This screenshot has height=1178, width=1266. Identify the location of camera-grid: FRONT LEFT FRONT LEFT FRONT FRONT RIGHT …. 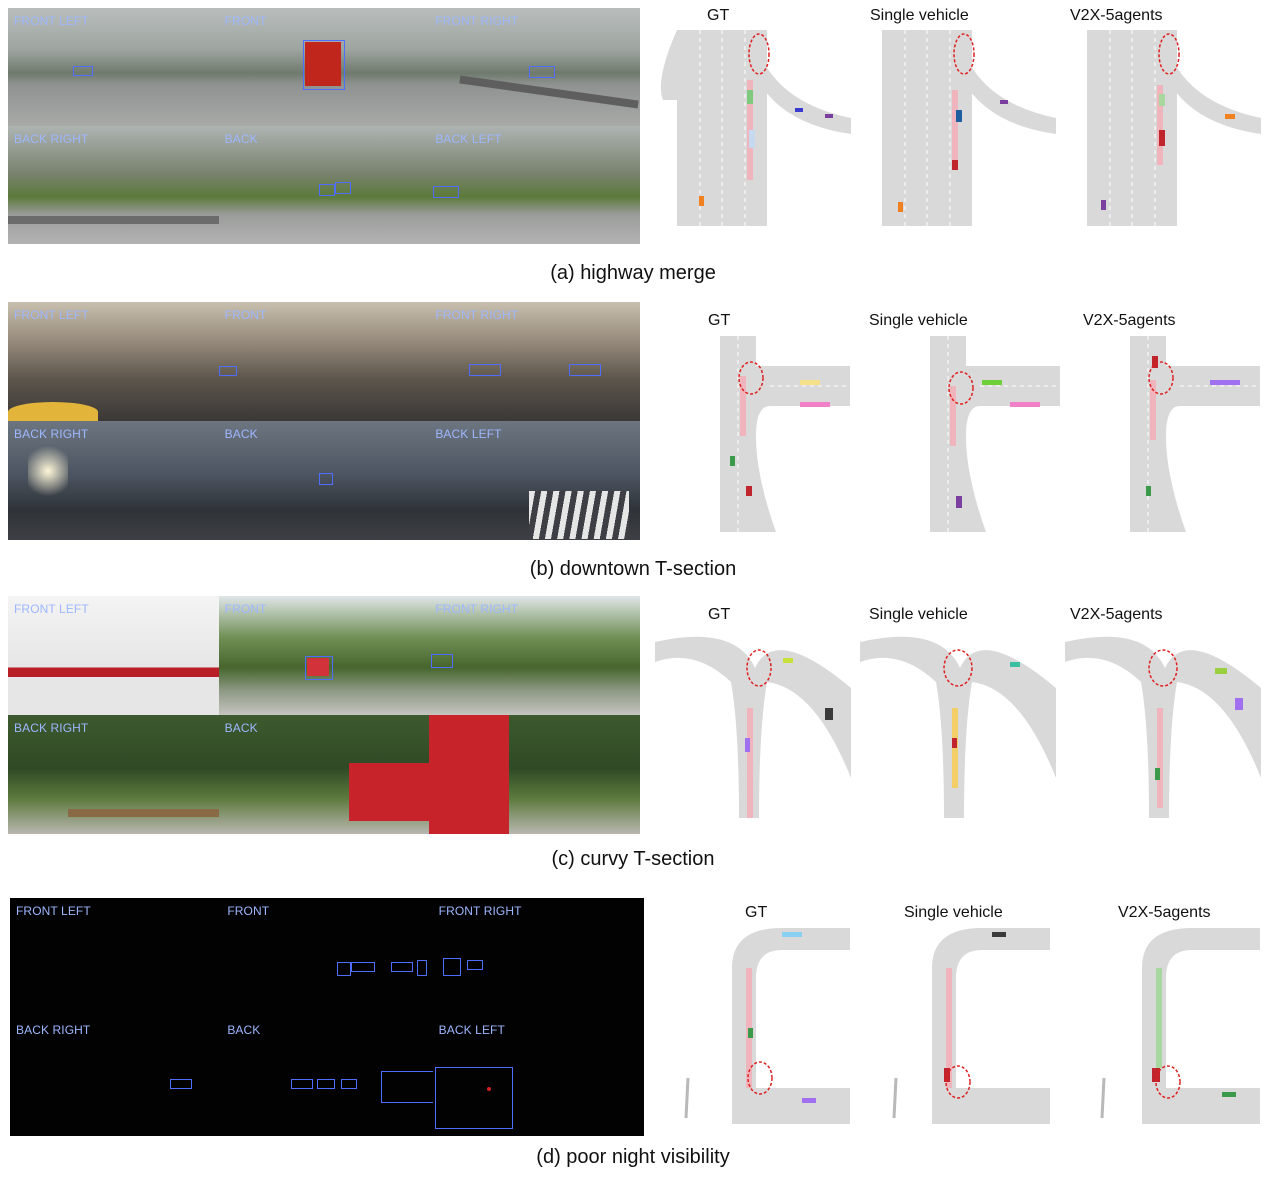
(324, 715).